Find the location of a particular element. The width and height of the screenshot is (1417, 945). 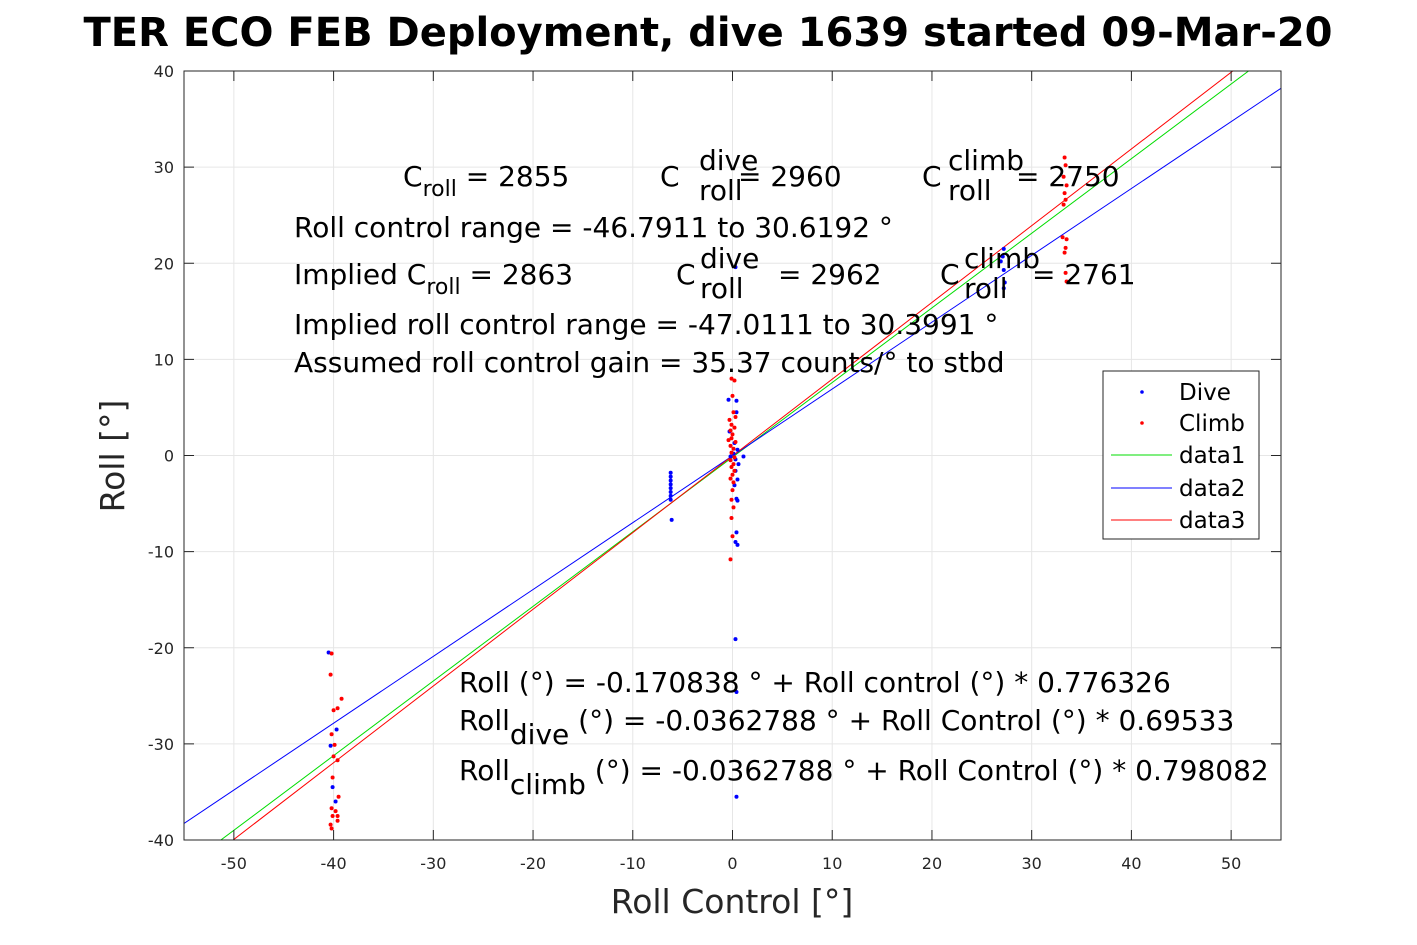

svg-text: = 2960 is located at coordinates (790, 176).